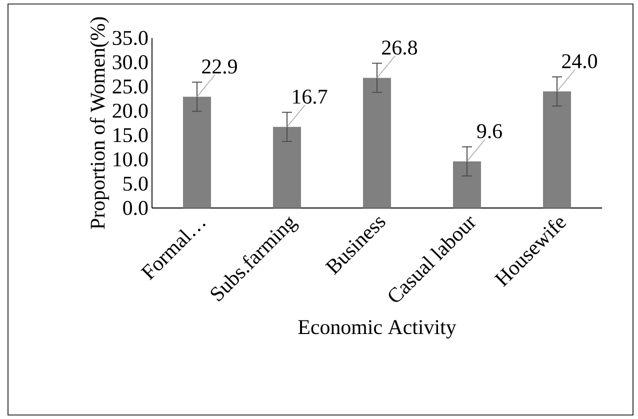  What do you see at coordinates (377, 329) in the screenshot?
I see `x-axis-title: Economic Activity` at bounding box center [377, 329].